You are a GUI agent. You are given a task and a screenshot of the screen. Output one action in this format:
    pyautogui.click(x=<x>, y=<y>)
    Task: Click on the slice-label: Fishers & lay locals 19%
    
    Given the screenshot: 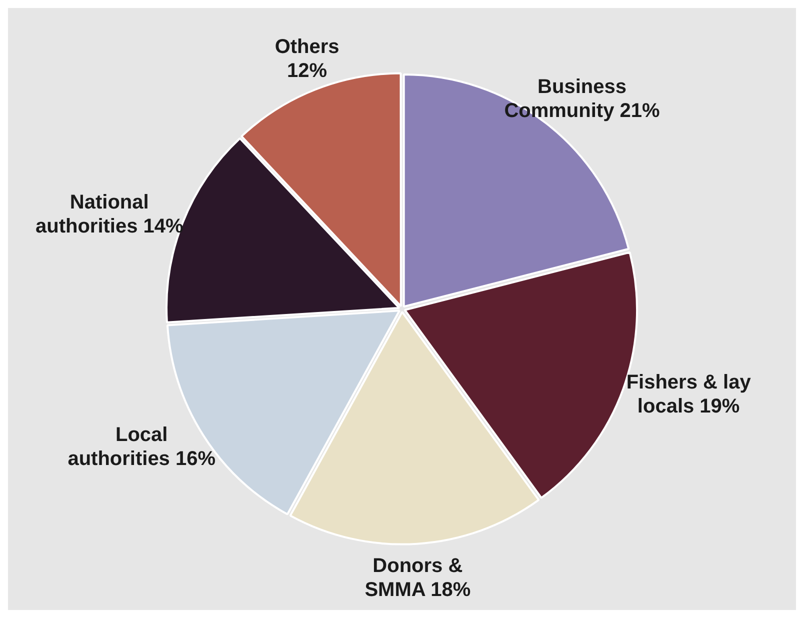 What is the action you would take?
    pyautogui.click(x=689, y=395)
    